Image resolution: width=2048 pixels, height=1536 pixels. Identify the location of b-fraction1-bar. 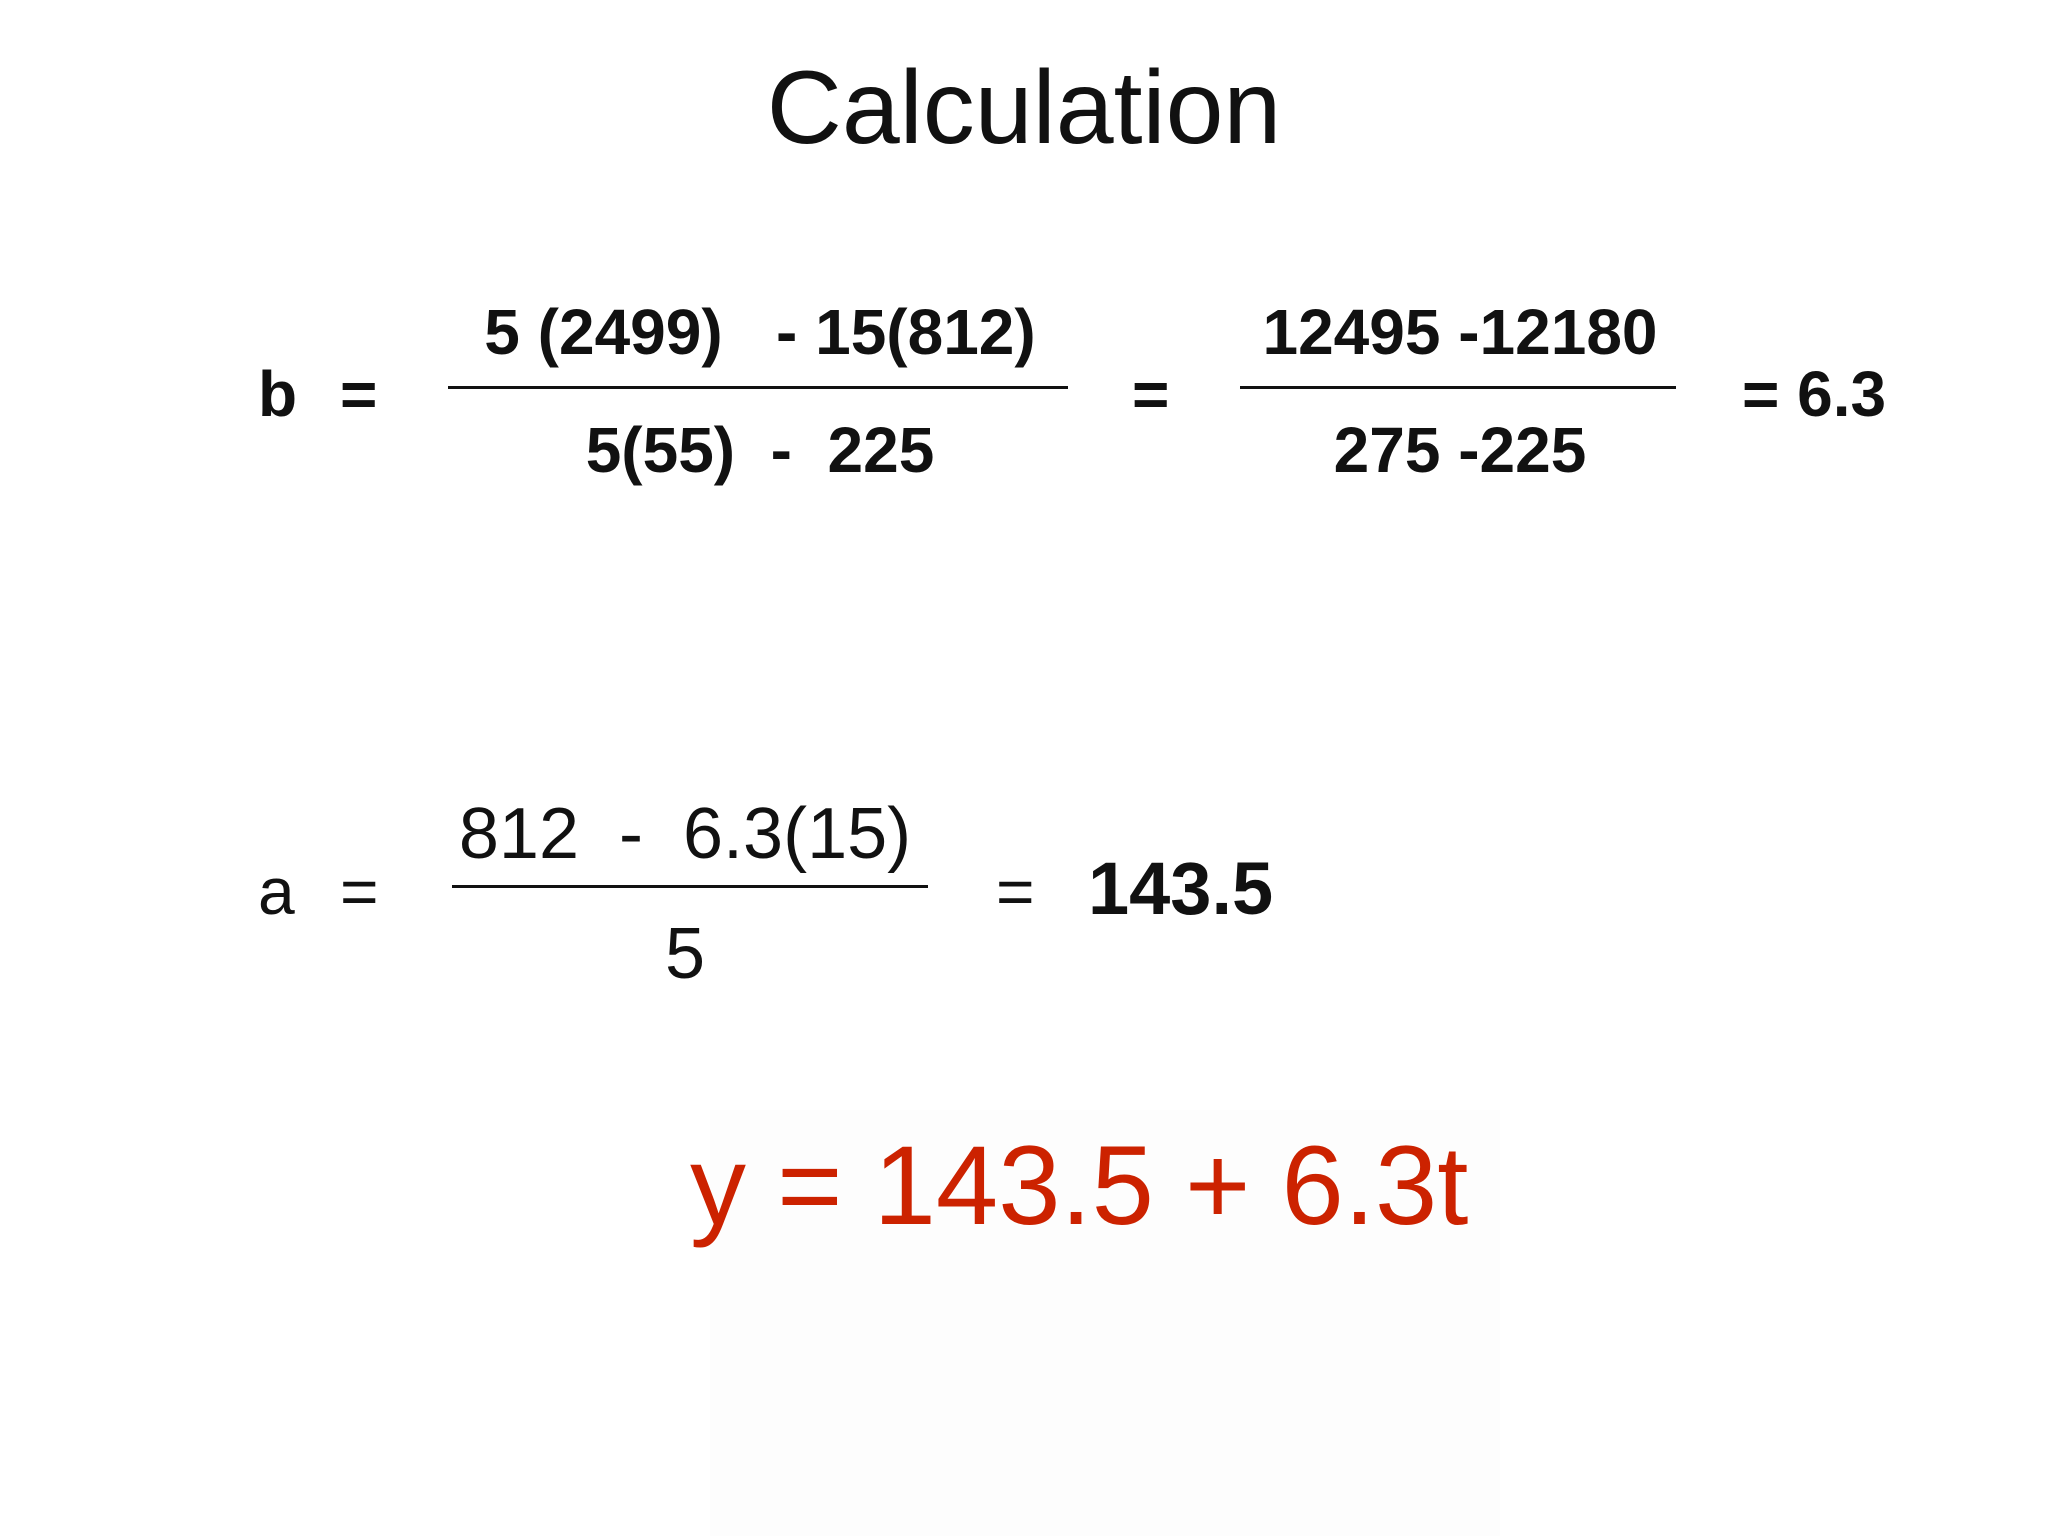
(758, 387).